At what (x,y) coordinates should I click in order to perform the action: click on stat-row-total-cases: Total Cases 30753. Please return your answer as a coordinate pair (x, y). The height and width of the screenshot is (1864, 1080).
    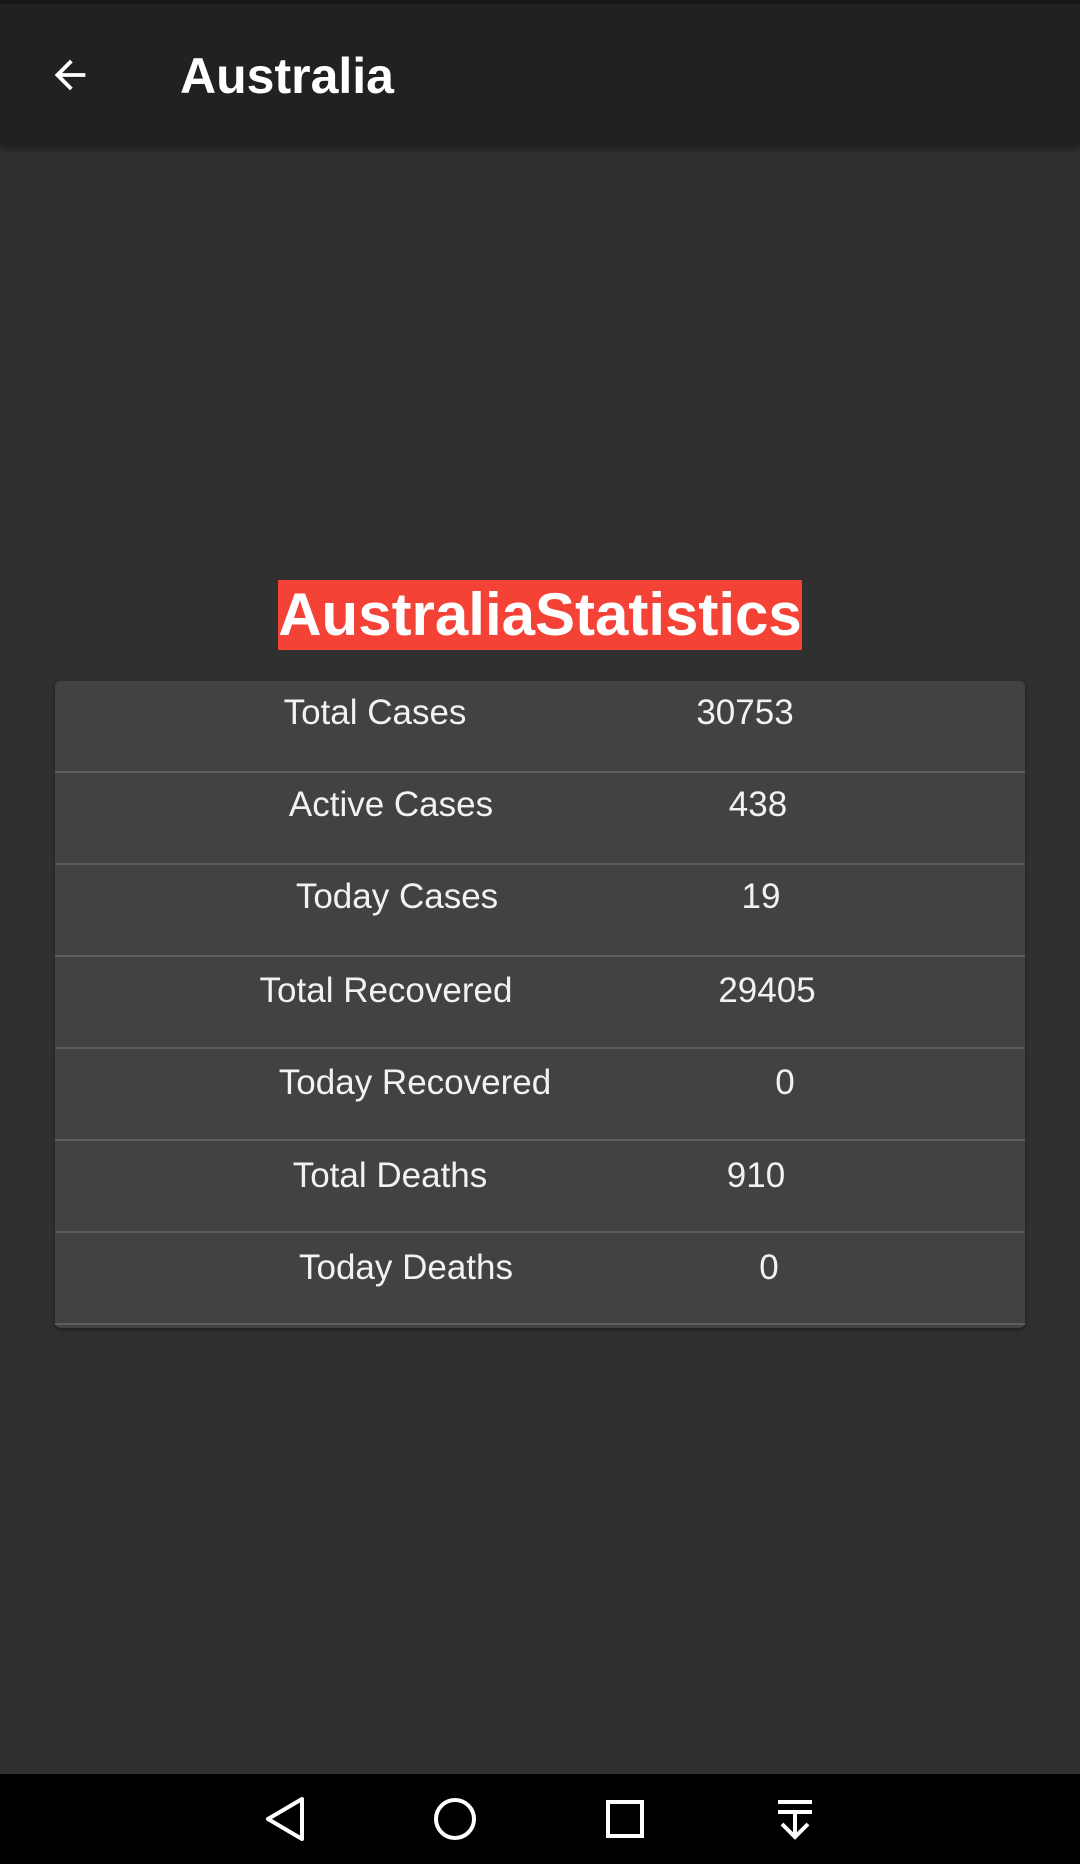
    Looking at the image, I should click on (540, 727).